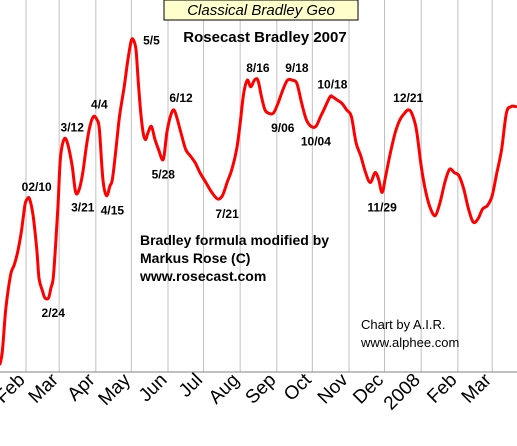 The height and width of the screenshot is (446, 517). Describe the element at coordinates (227, 214) in the screenshot. I see `annotation-label: 7/21` at that location.